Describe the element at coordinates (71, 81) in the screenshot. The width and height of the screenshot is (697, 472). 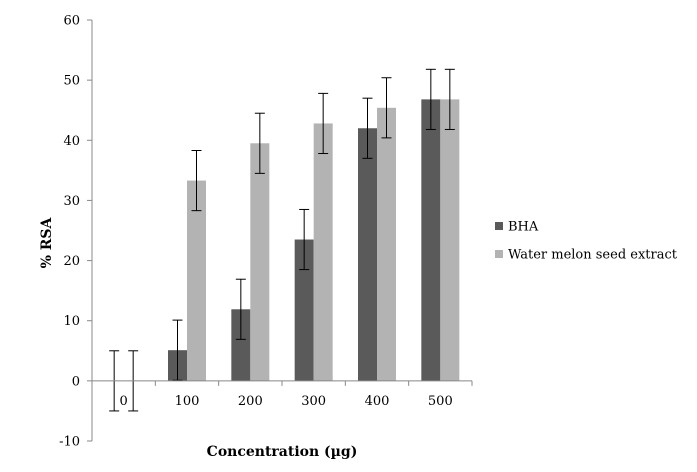
I see `y-tick-label-50: 50` at that location.